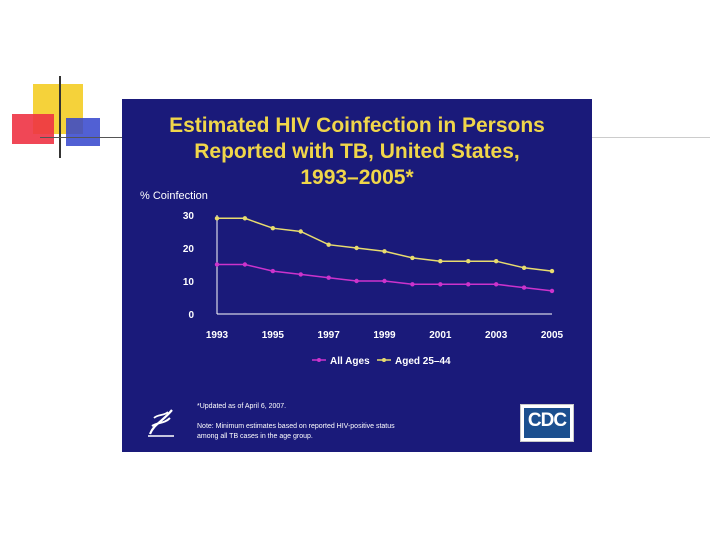 The image size is (720, 540). I want to click on y-tick-label: 0, so click(191, 315).